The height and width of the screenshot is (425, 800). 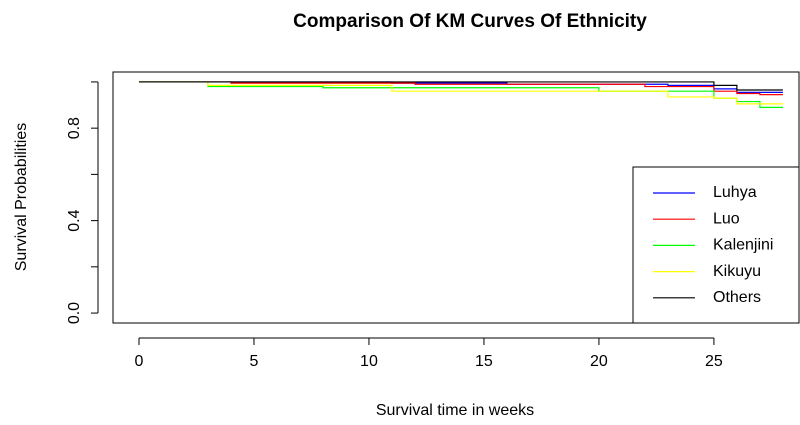 What do you see at coordinates (74, 128) in the screenshot?
I see `y-tick-label: 0.8` at bounding box center [74, 128].